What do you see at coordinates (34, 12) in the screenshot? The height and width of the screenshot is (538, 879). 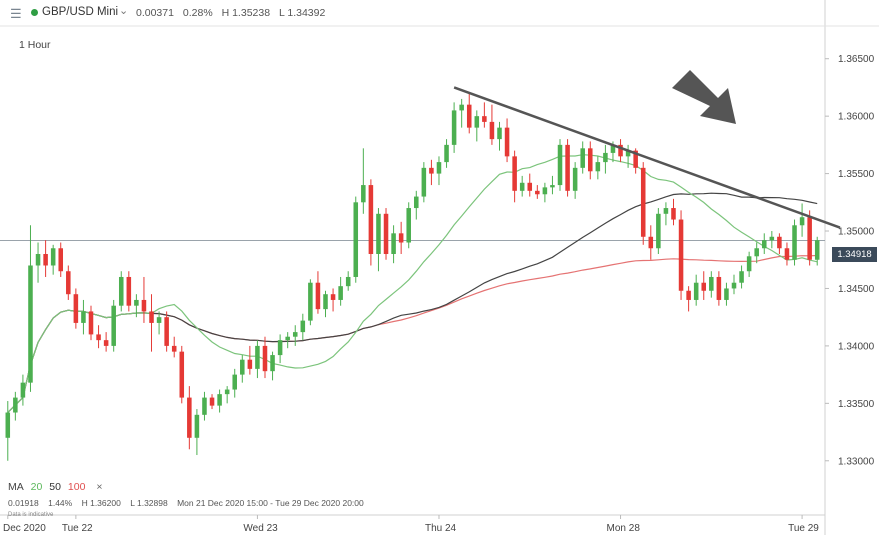 I see `market-open-dot` at bounding box center [34, 12].